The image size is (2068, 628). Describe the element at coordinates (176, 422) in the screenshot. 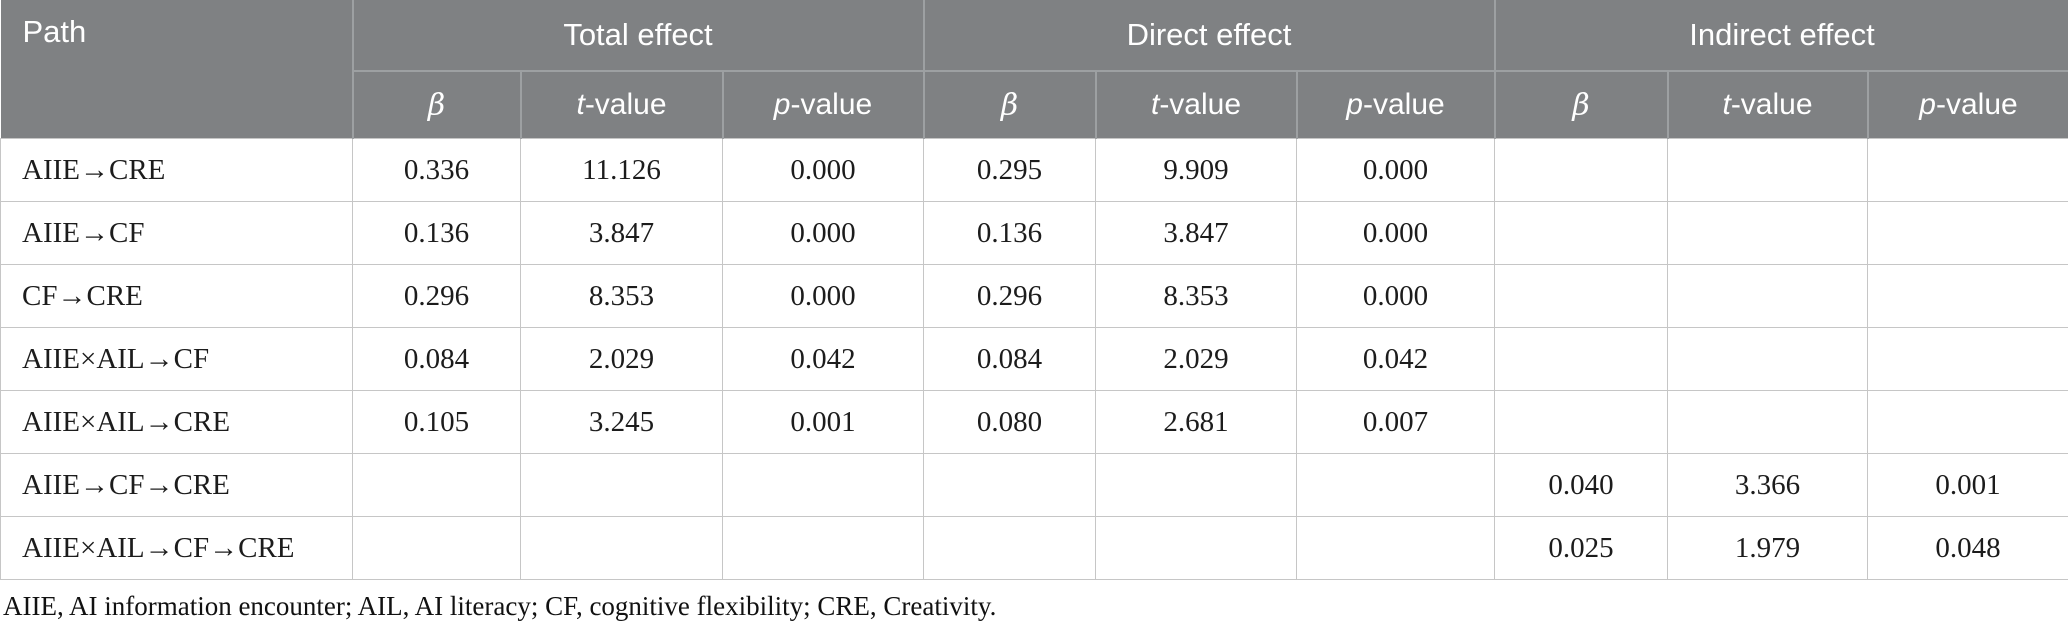

I see `path-cell: AIIE×AIL→CRE` at that location.